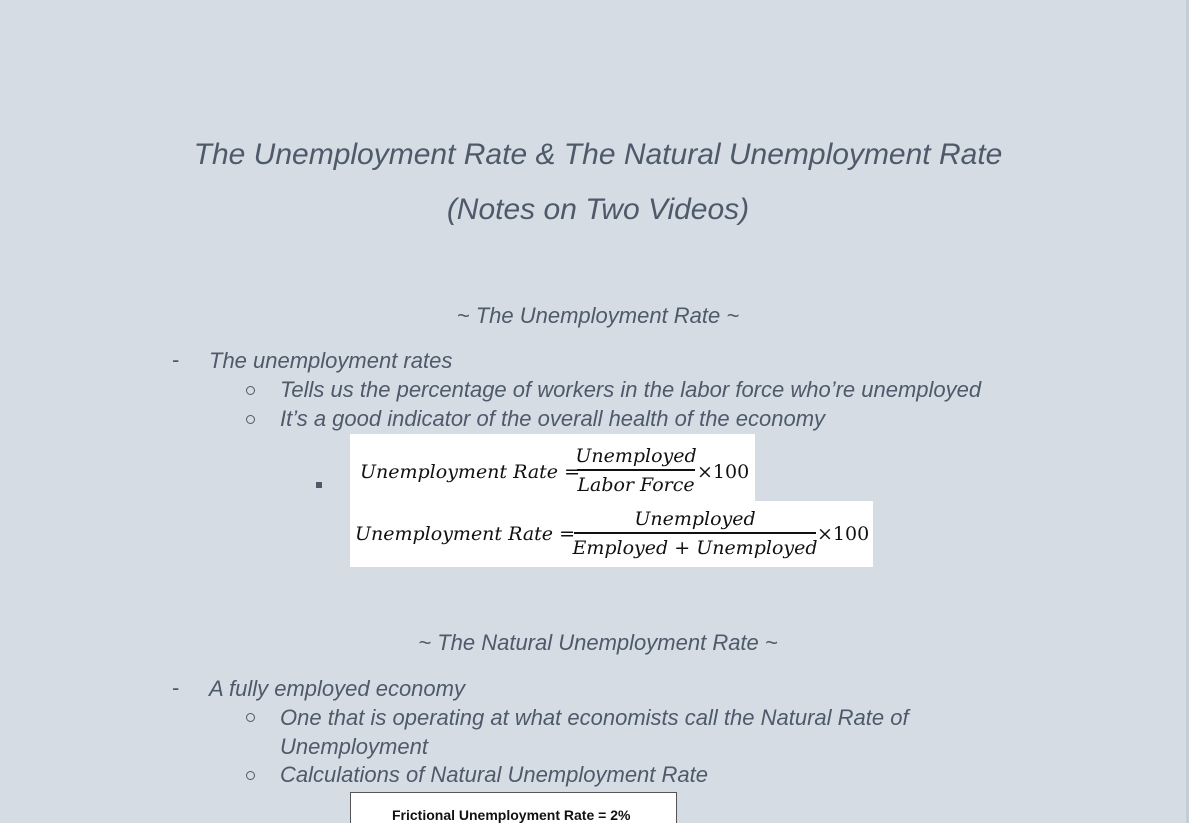  Describe the element at coordinates (331, 360) in the screenshot. I see `bullet-text: The unemployment rates` at that location.